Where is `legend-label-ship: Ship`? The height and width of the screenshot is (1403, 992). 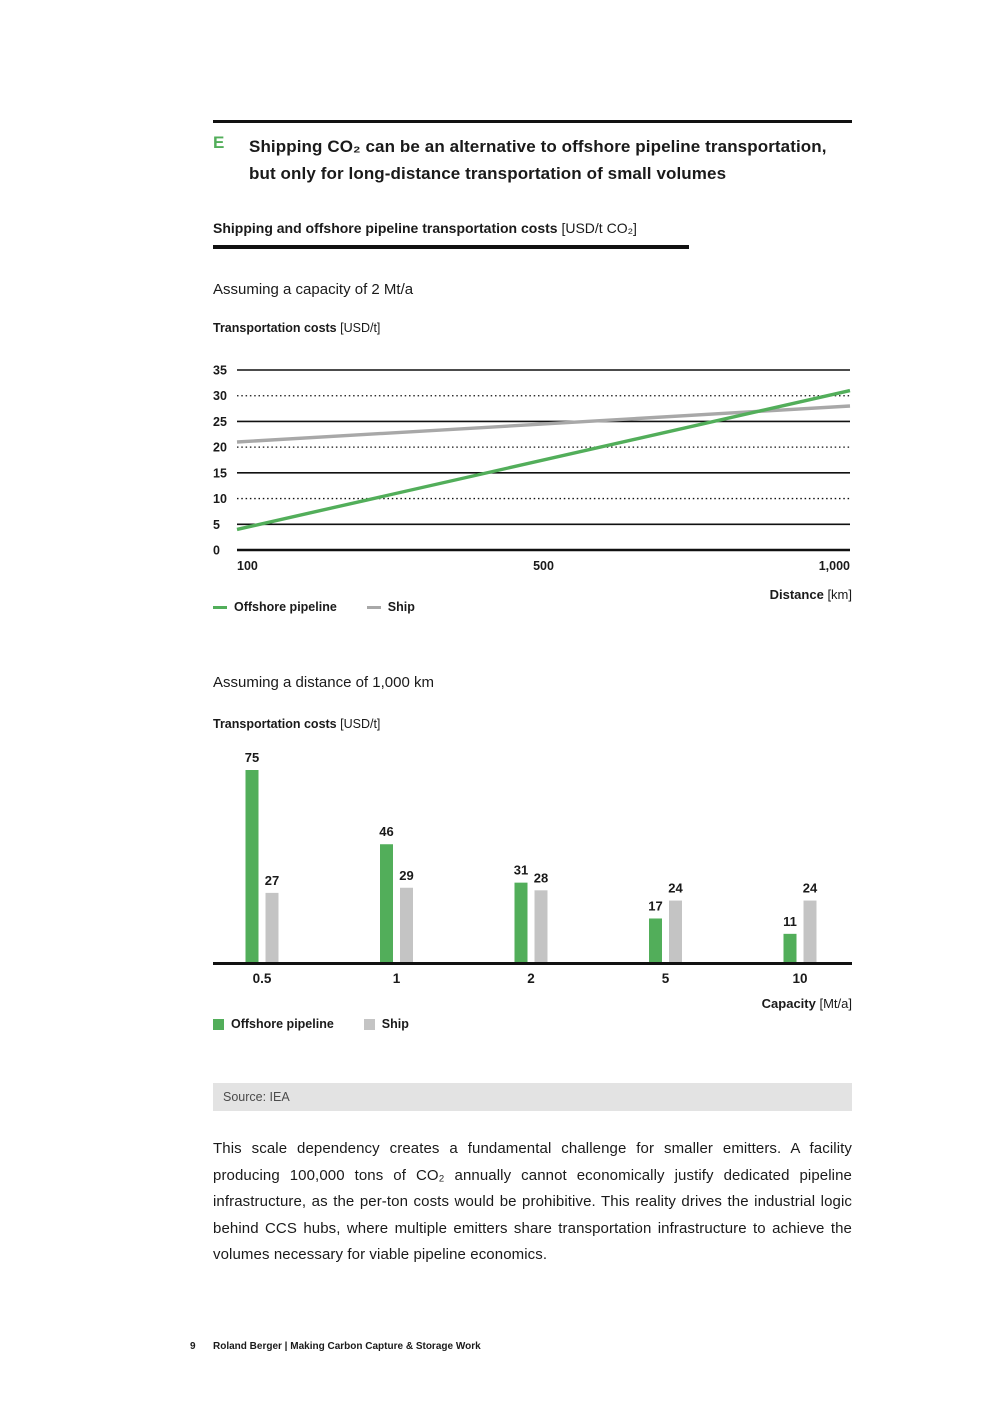
legend-label-ship: Ship is located at coordinates (401, 607).